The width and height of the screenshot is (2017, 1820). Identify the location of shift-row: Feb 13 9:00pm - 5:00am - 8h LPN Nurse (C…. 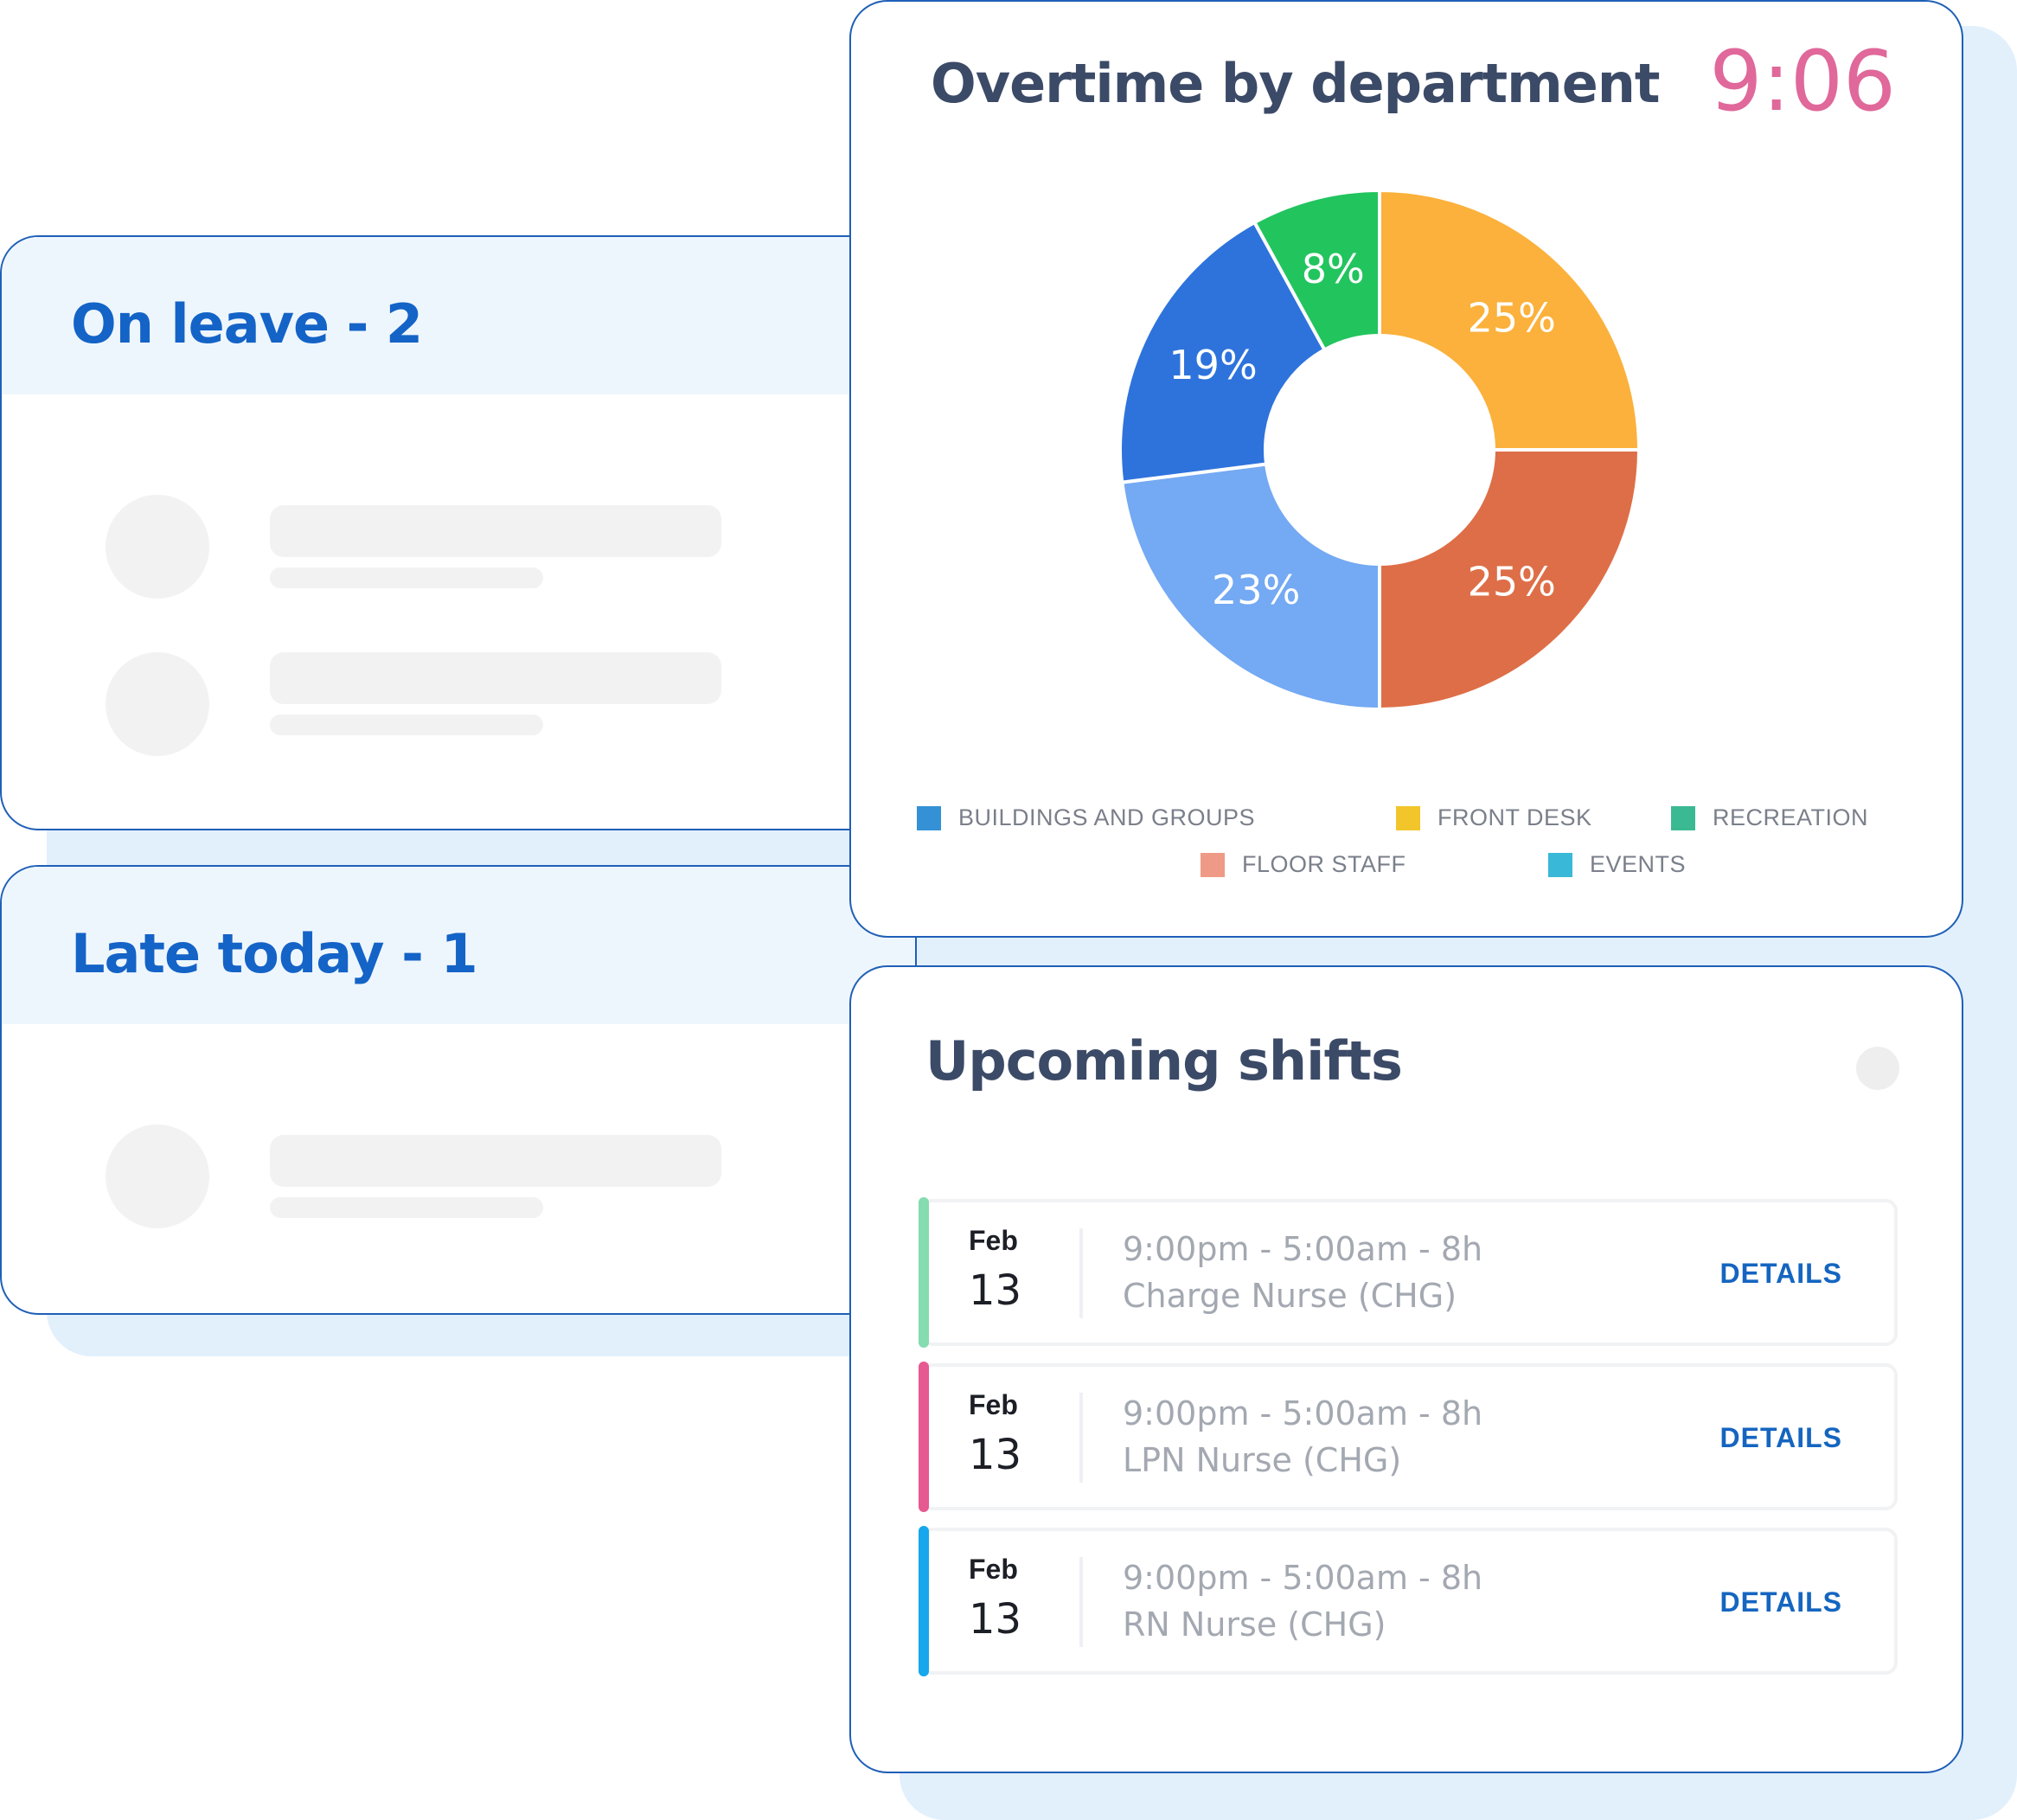
(1408, 1437).